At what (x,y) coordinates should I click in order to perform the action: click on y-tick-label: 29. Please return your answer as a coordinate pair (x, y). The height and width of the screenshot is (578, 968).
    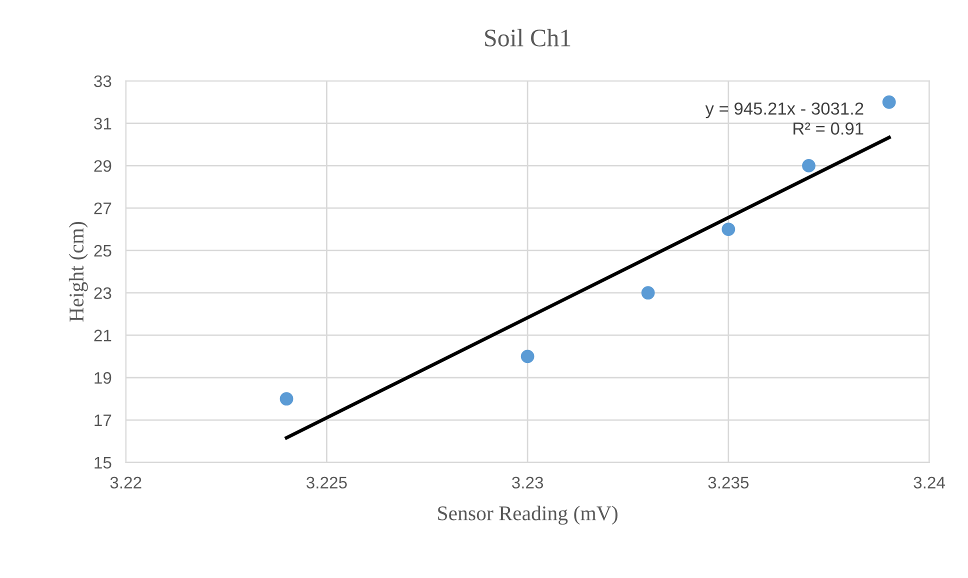
    Looking at the image, I should click on (103, 166).